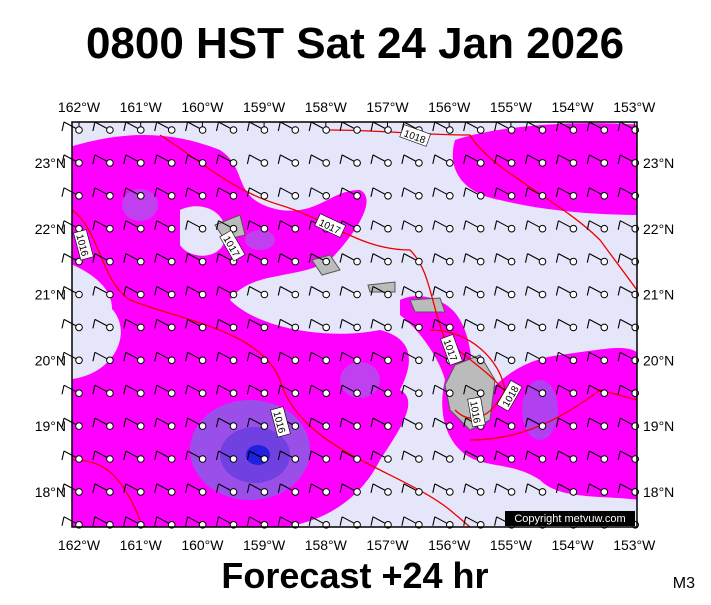  I want to click on lat-label-left: 19°N, so click(50, 426).